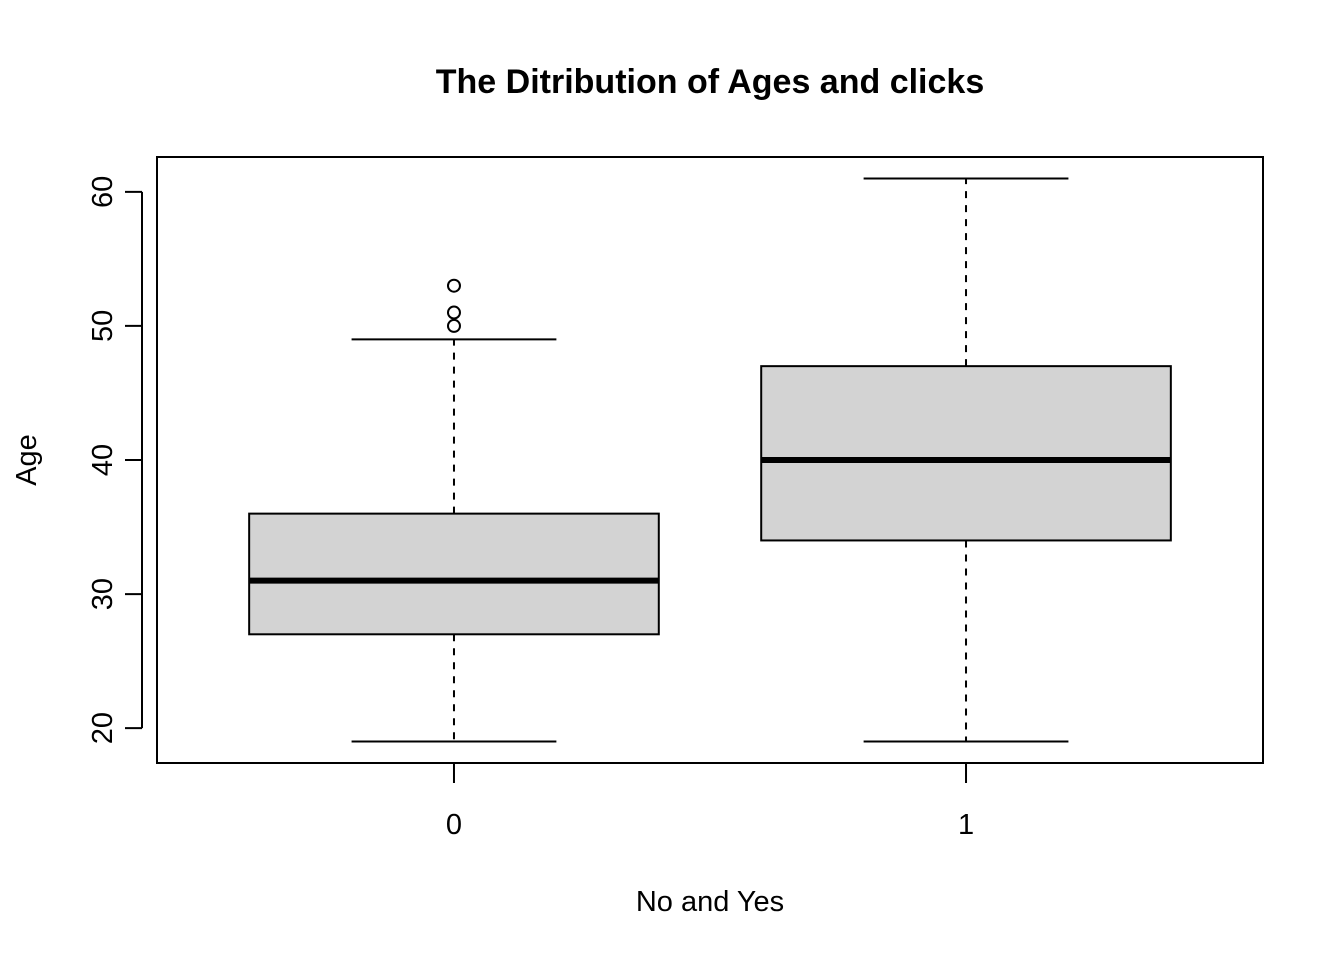  I want to click on y-tick-label: 20, so click(103, 728).